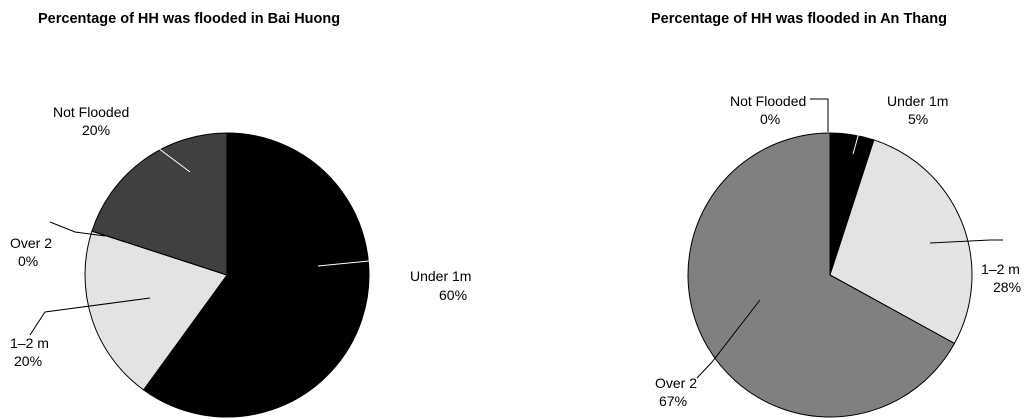 This screenshot has width=1036, height=419. Describe the element at coordinates (96, 130) in the screenshot. I see `slice-value-not-flooded: 20%` at that location.